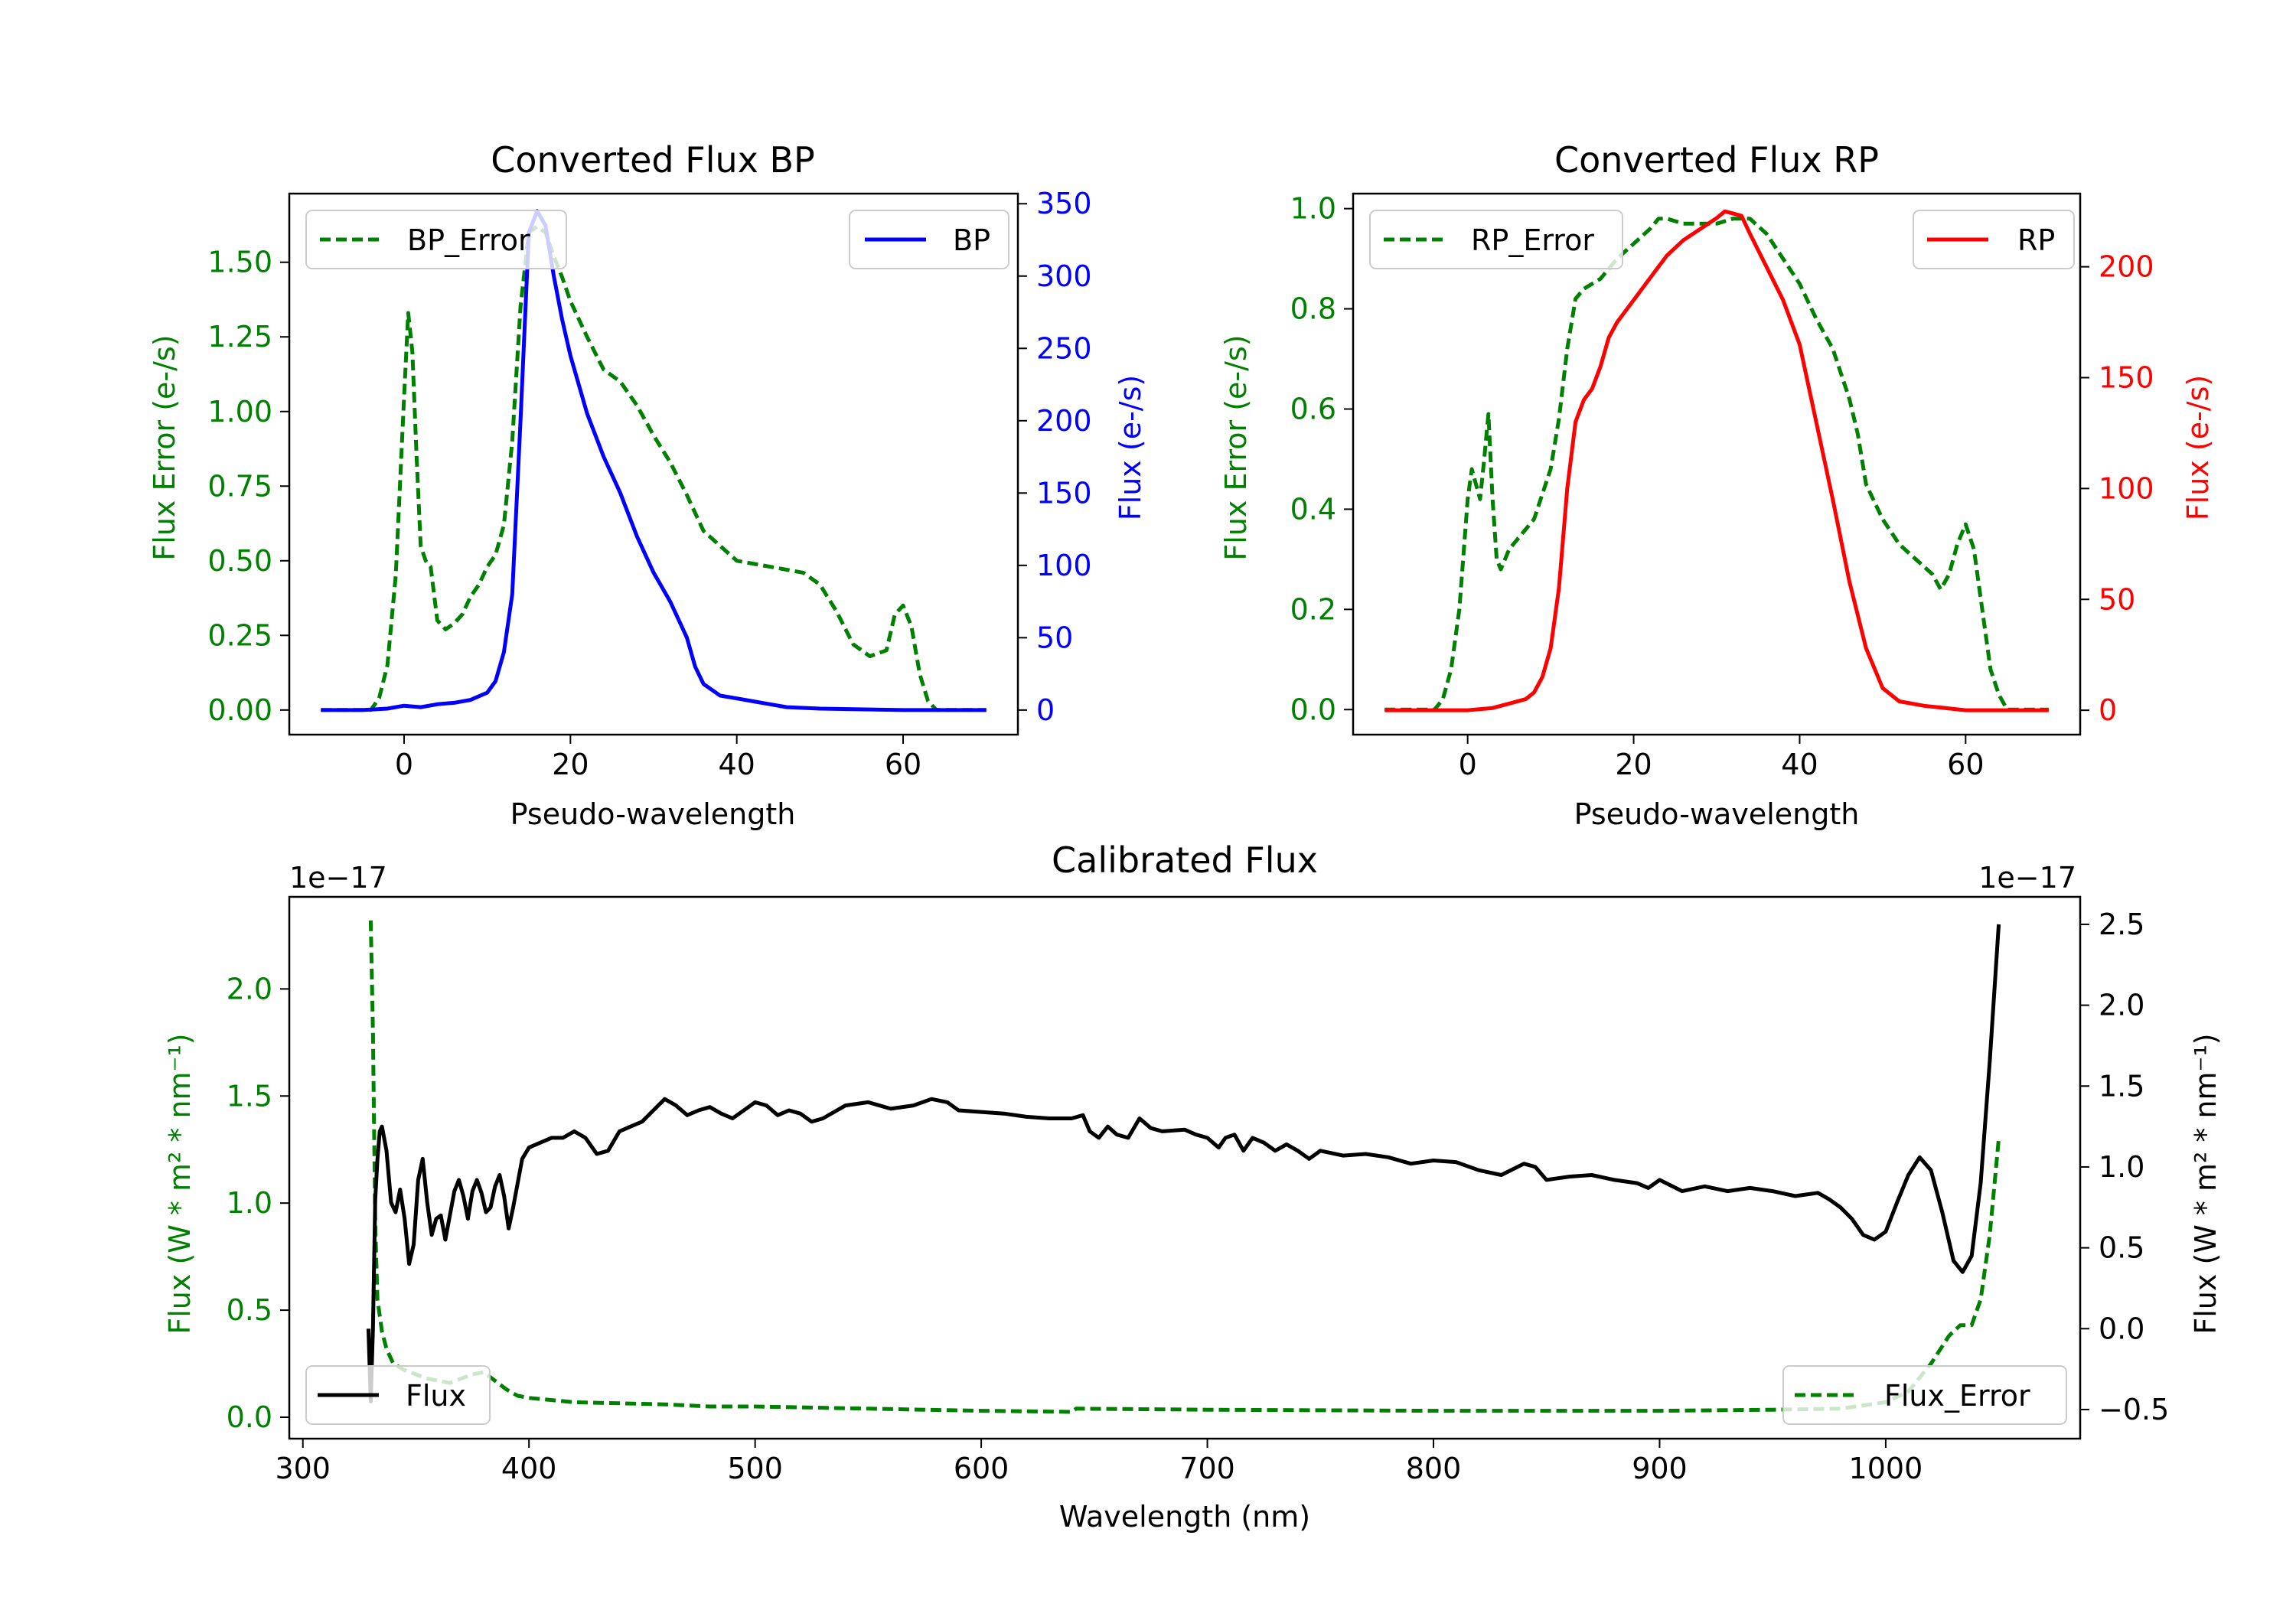 The height and width of the screenshot is (1607, 2296). I want to click on legend-left-label: RP_Error, so click(1532, 240).